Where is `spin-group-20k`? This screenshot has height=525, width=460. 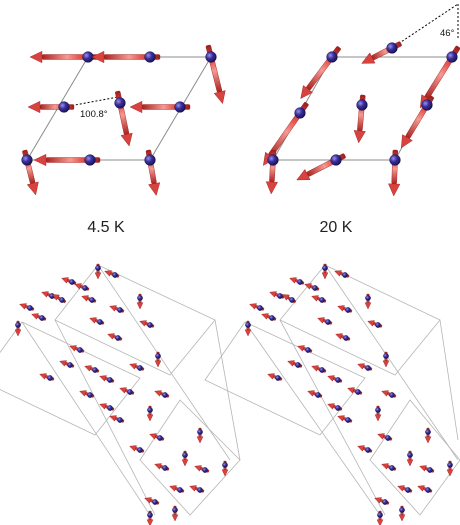 spin-group-20k is located at coordinates (361, 119).